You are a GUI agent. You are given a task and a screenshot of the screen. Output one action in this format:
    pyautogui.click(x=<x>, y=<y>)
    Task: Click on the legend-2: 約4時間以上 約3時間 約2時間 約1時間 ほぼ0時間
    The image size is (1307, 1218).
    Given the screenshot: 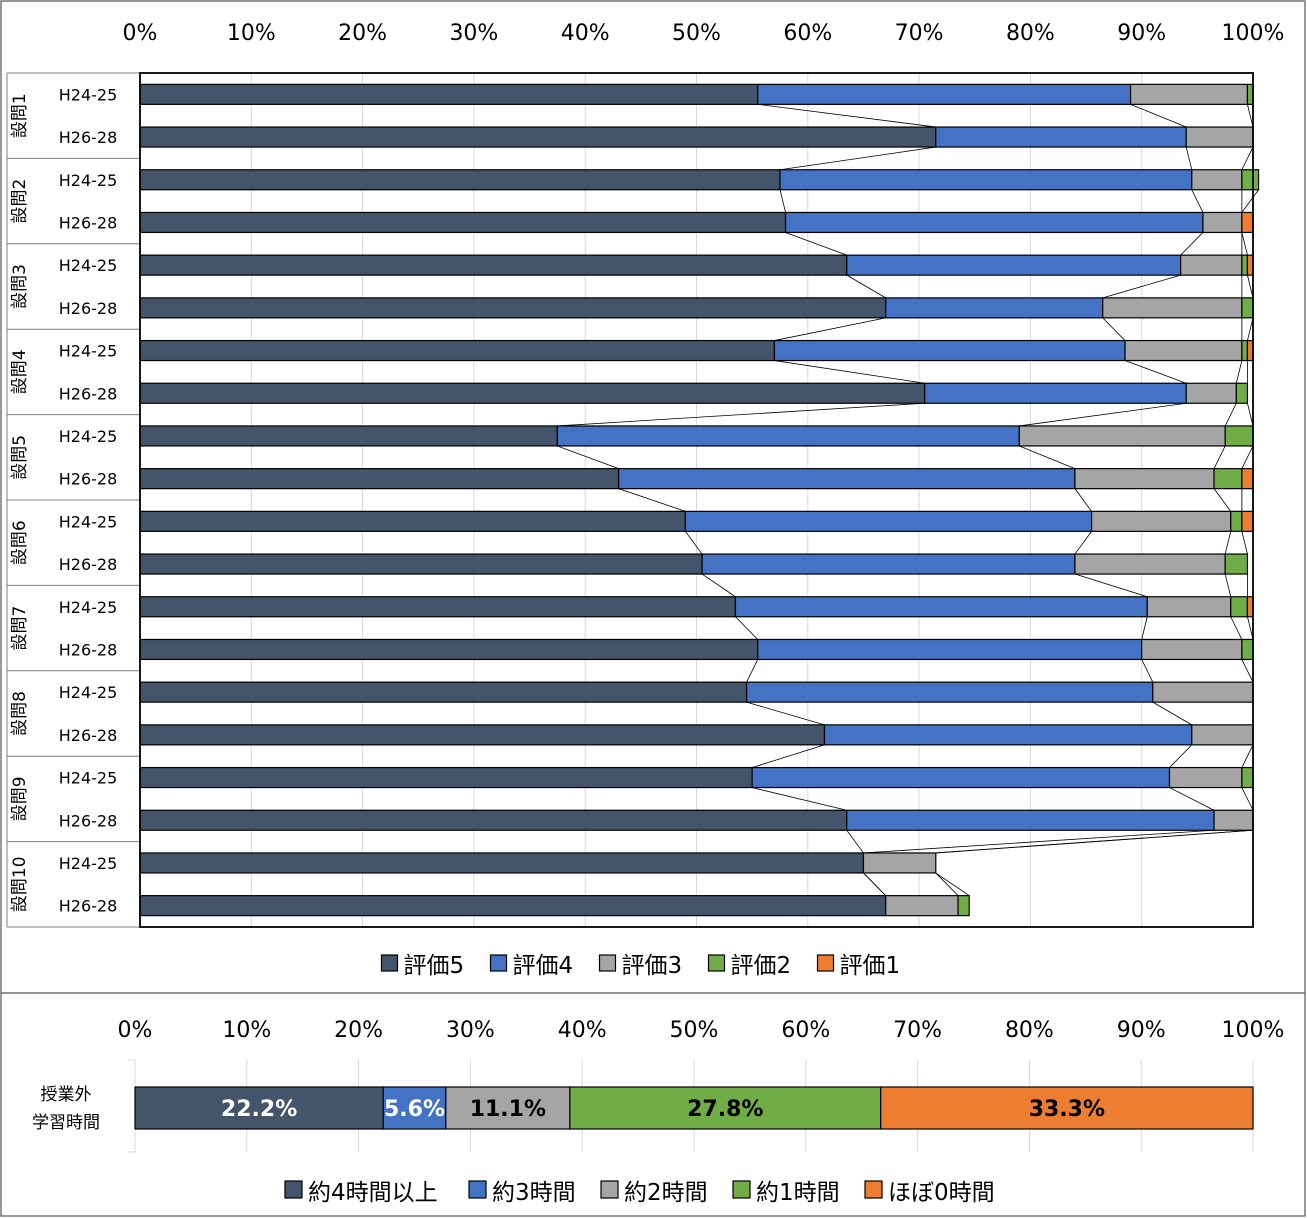 What is the action you would take?
    pyautogui.click(x=639, y=1193)
    